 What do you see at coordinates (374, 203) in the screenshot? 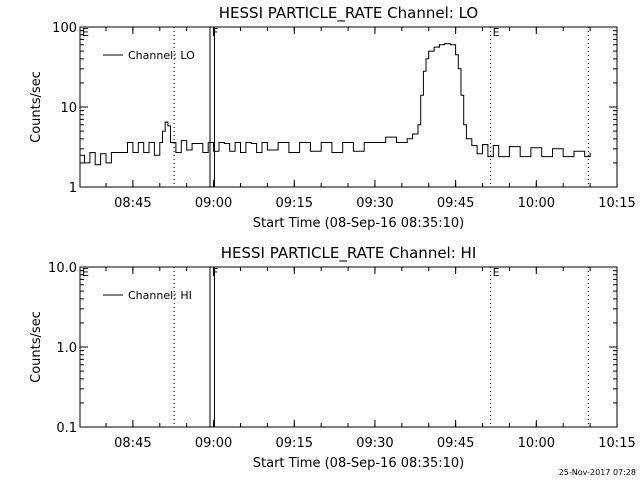
I see `panel1-xtick-label: 09:30` at bounding box center [374, 203].